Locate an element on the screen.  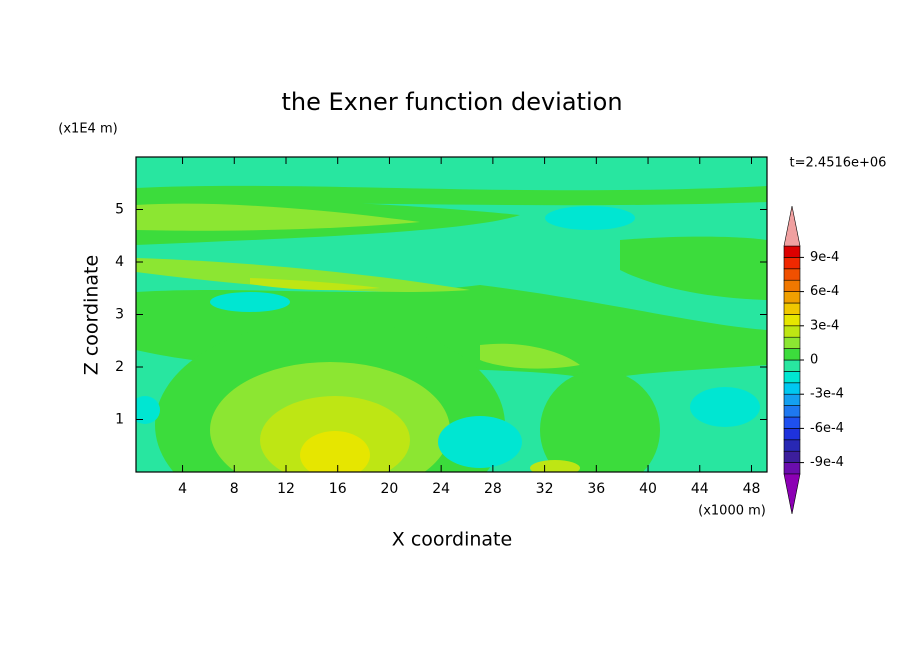
x-tick-label: 20 is located at coordinates (390, 489).